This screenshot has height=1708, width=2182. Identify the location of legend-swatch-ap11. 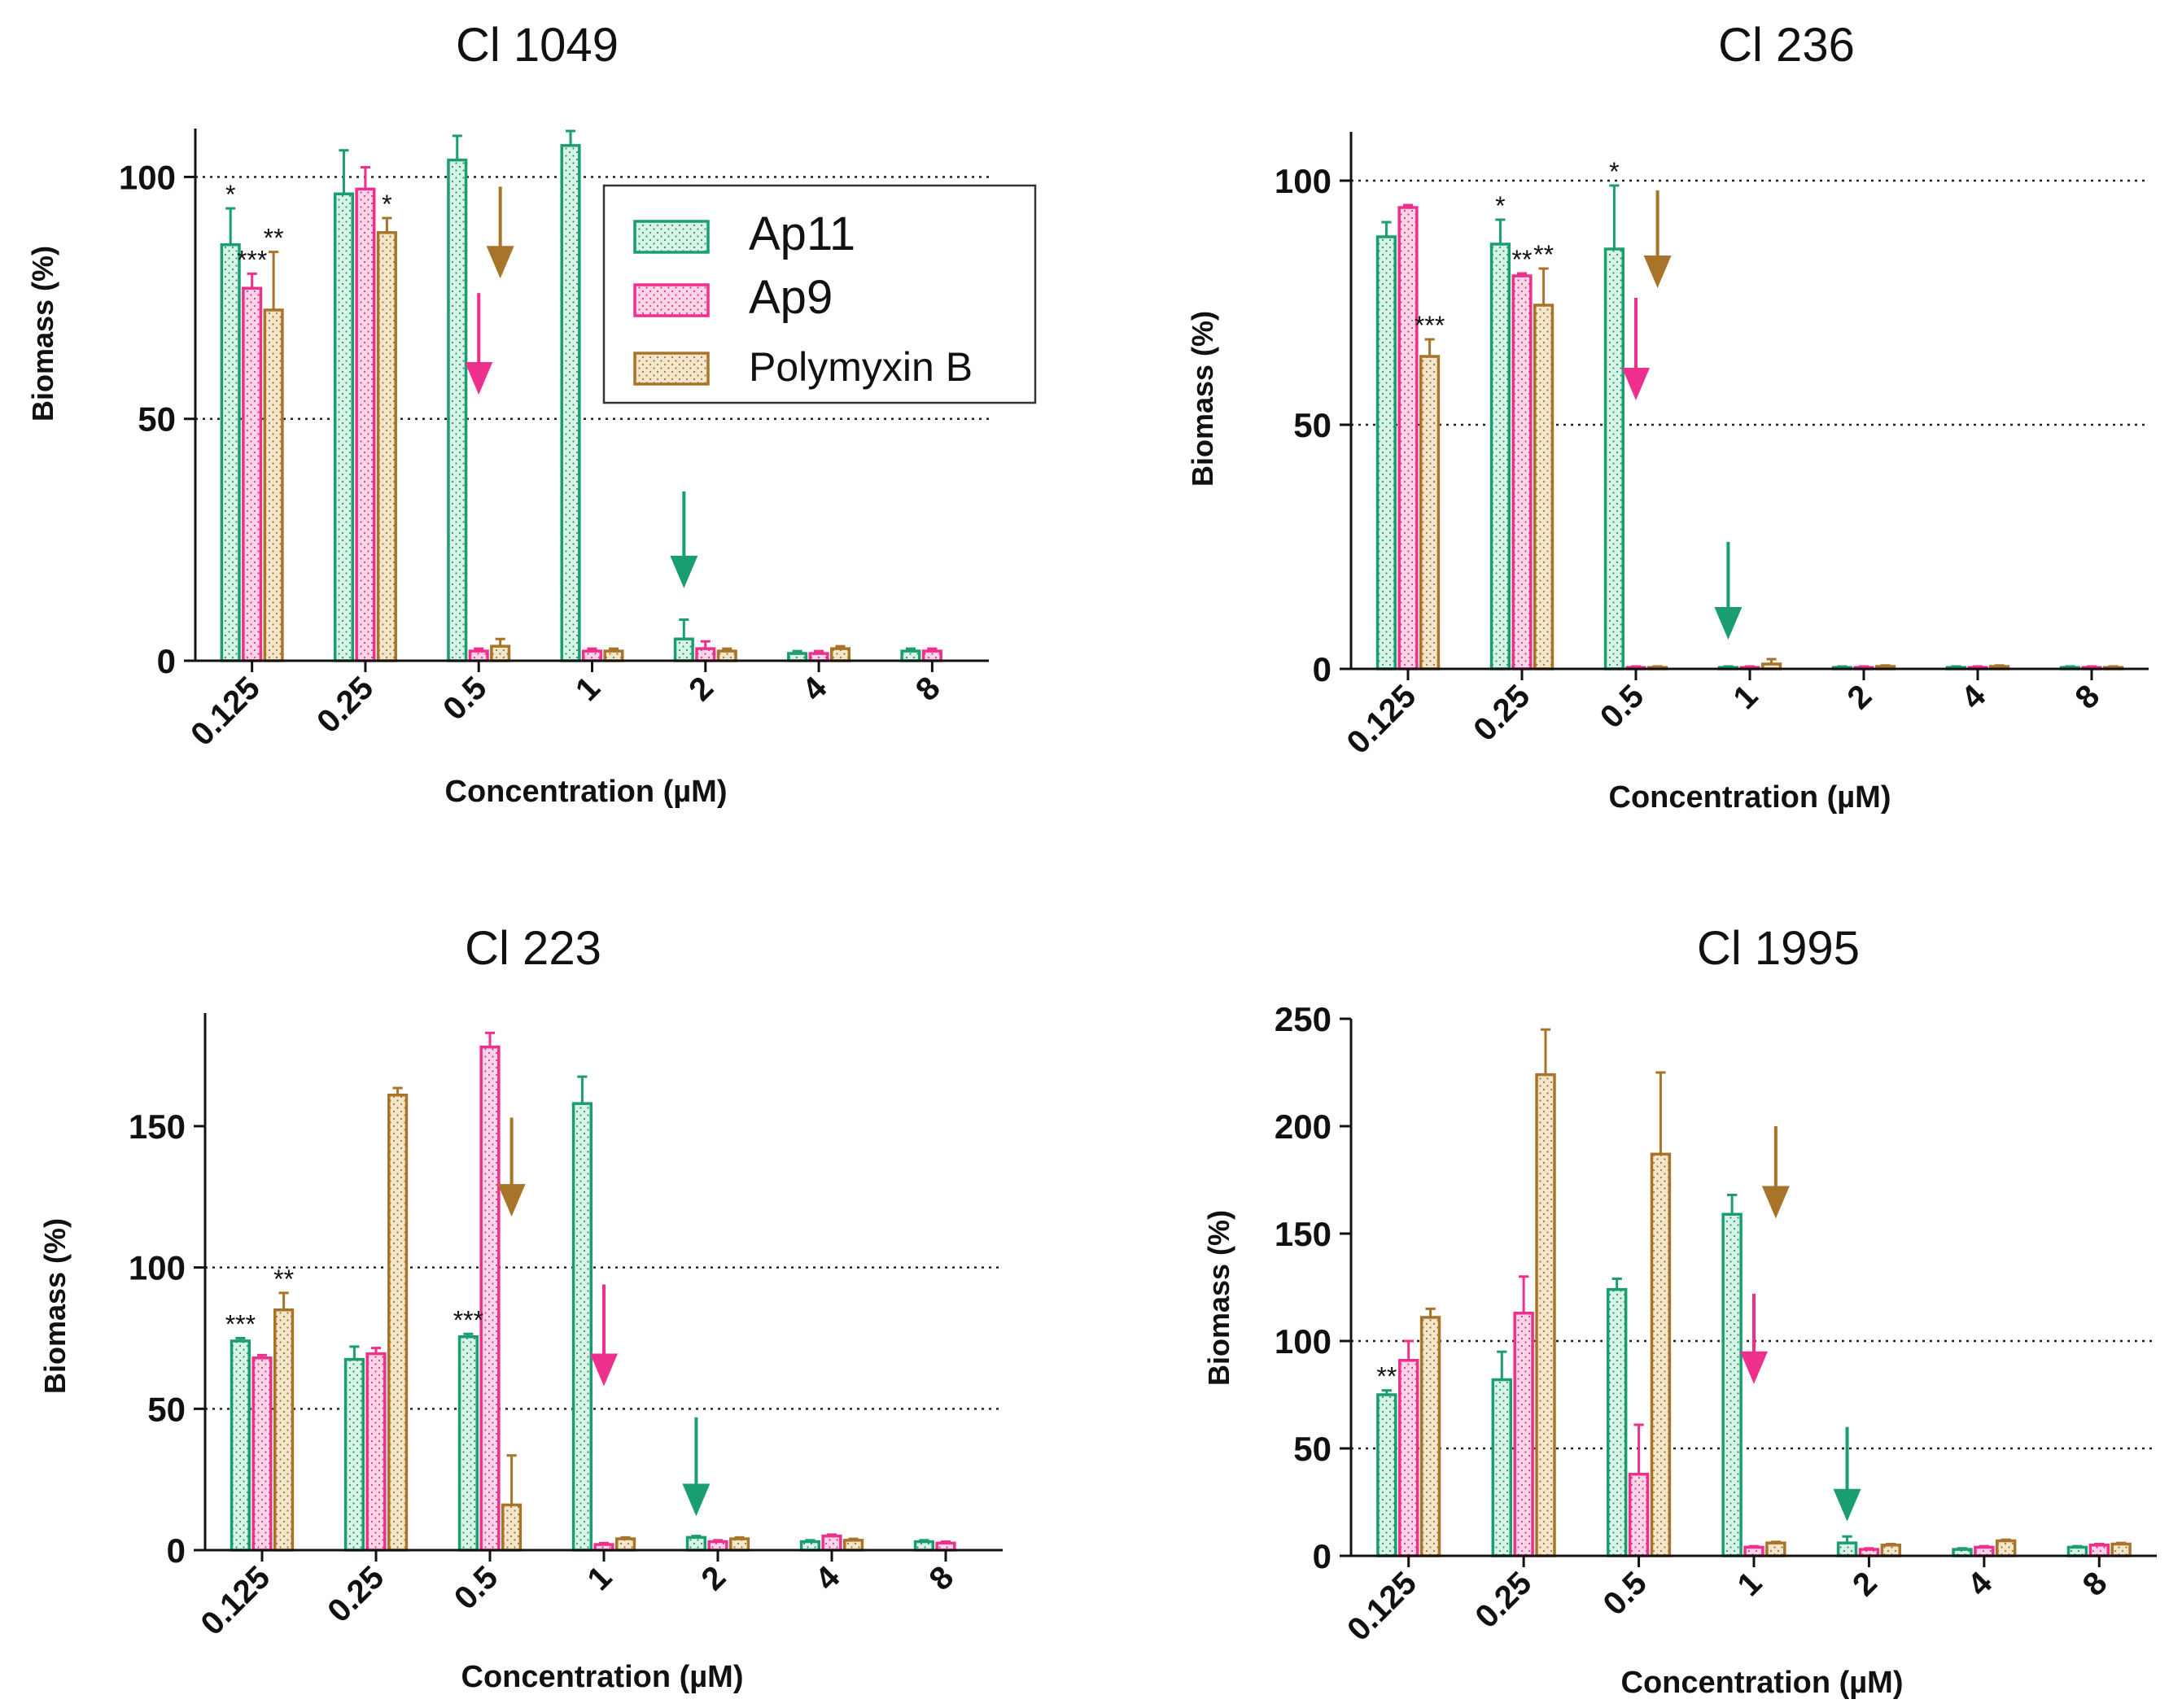
(671, 237).